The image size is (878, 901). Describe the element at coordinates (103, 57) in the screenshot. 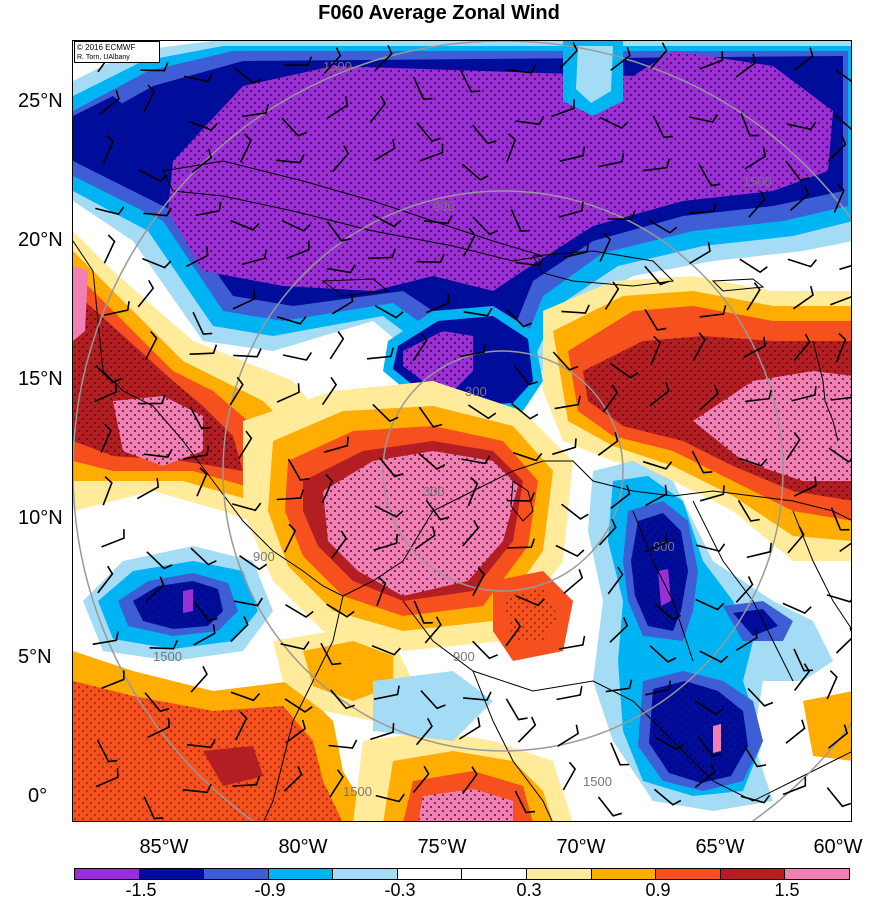

I see `credit-author: R. Torn, UAlbany` at that location.